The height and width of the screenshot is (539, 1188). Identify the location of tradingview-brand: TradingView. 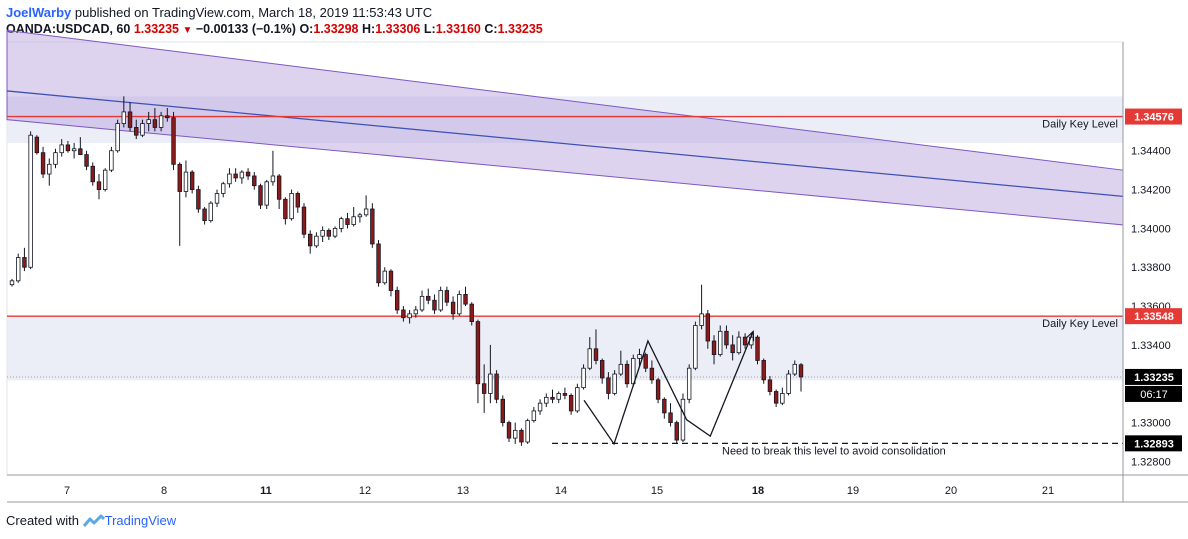
(140, 520).